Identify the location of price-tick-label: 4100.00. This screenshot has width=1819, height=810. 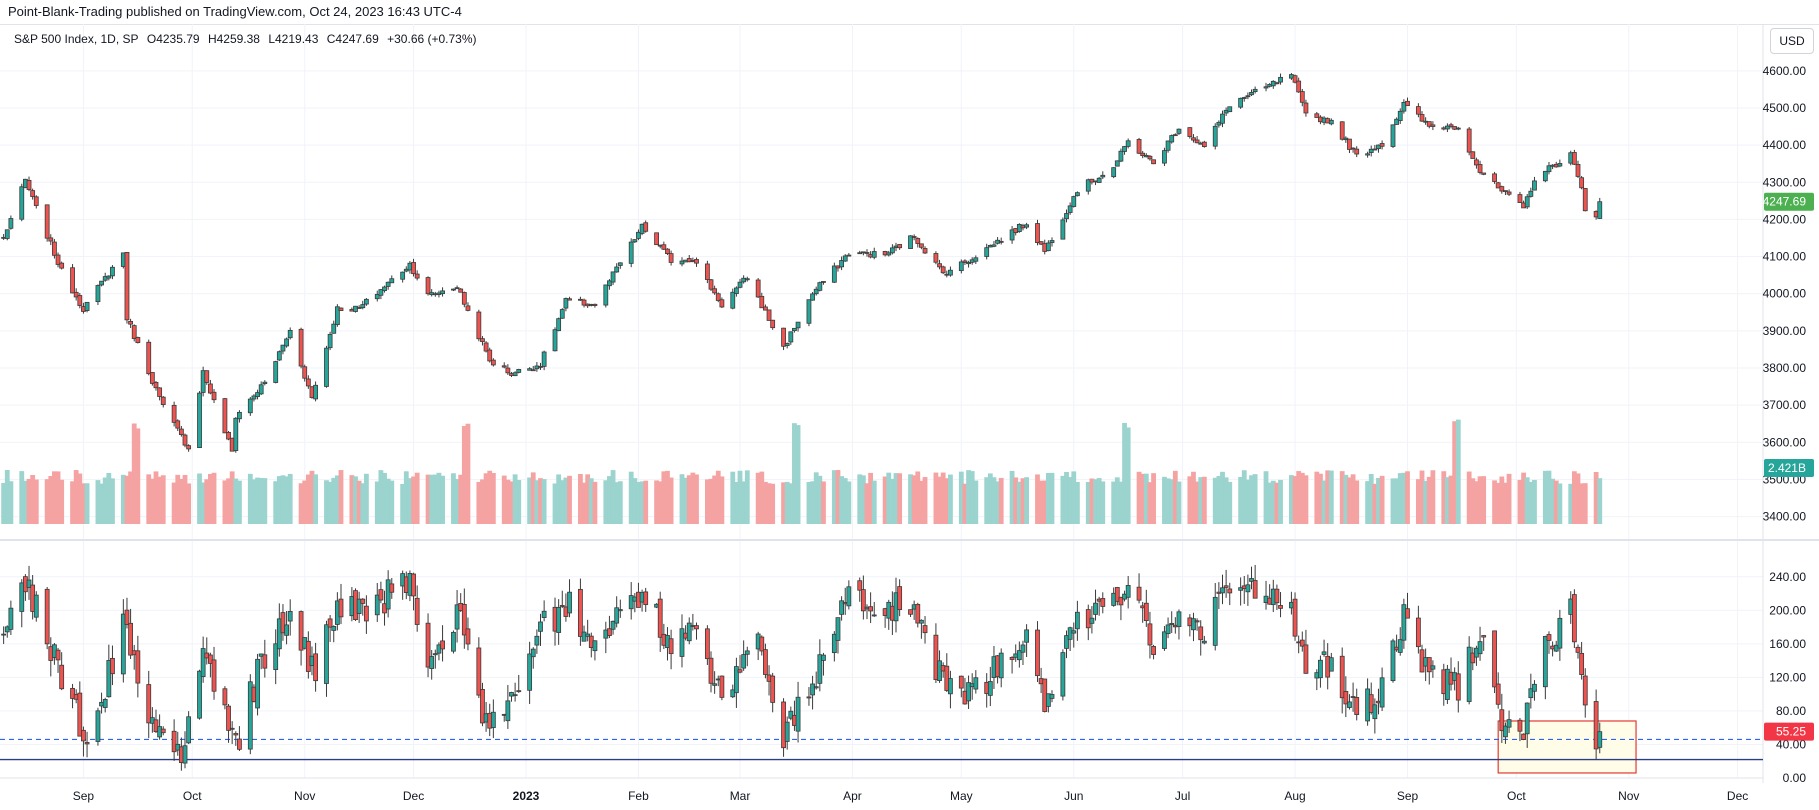
(1785, 257).